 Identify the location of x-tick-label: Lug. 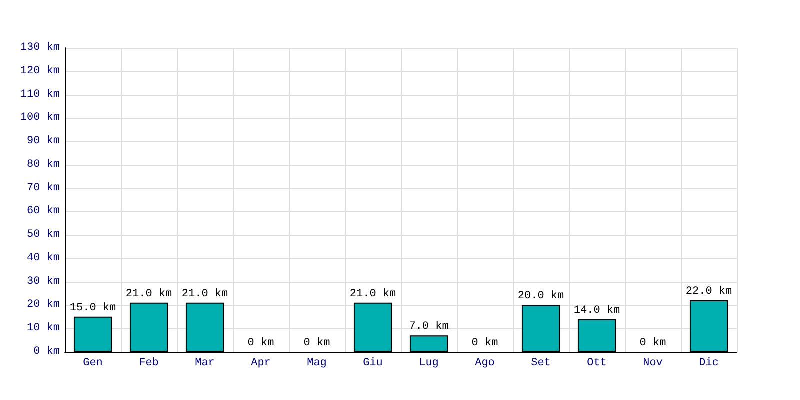
(429, 364).